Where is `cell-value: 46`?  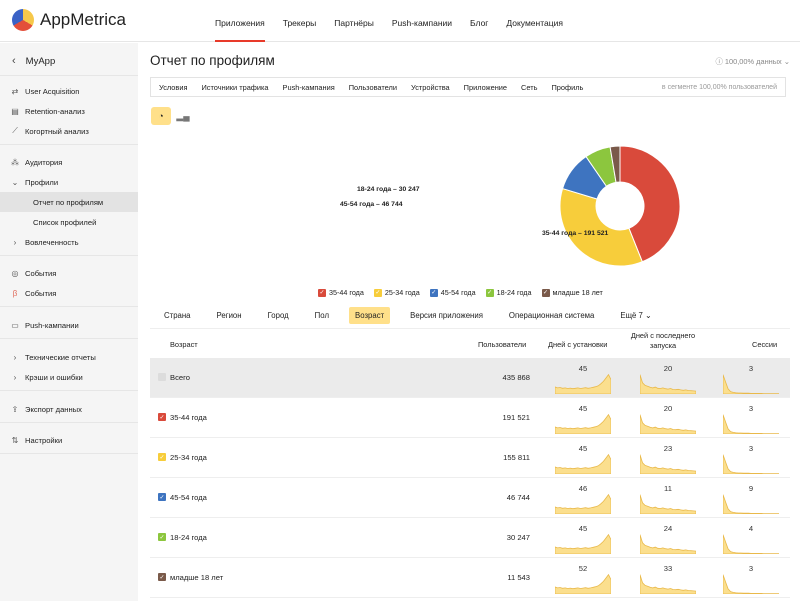 cell-value: 46 is located at coordinates (583, 488).